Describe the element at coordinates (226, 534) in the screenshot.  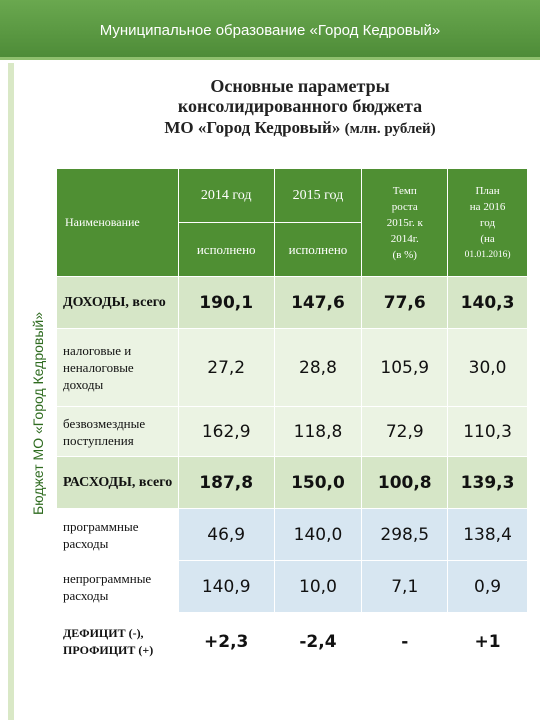
I see `cell-2014: 46,9` at that location.